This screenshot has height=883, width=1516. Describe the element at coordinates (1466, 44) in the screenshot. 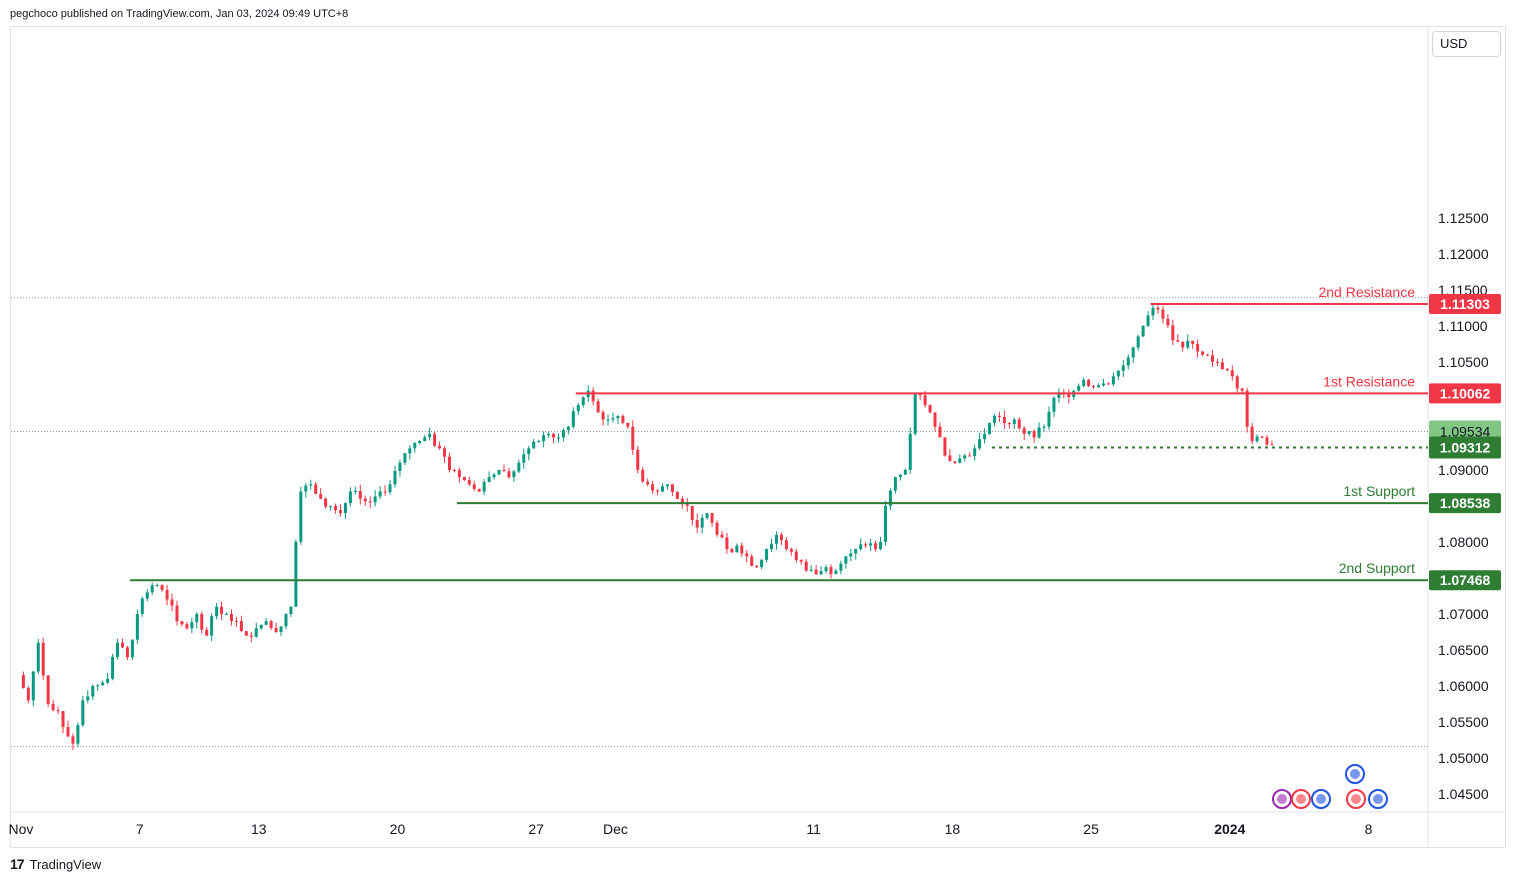

I see `currency-selector: USD` at that location.